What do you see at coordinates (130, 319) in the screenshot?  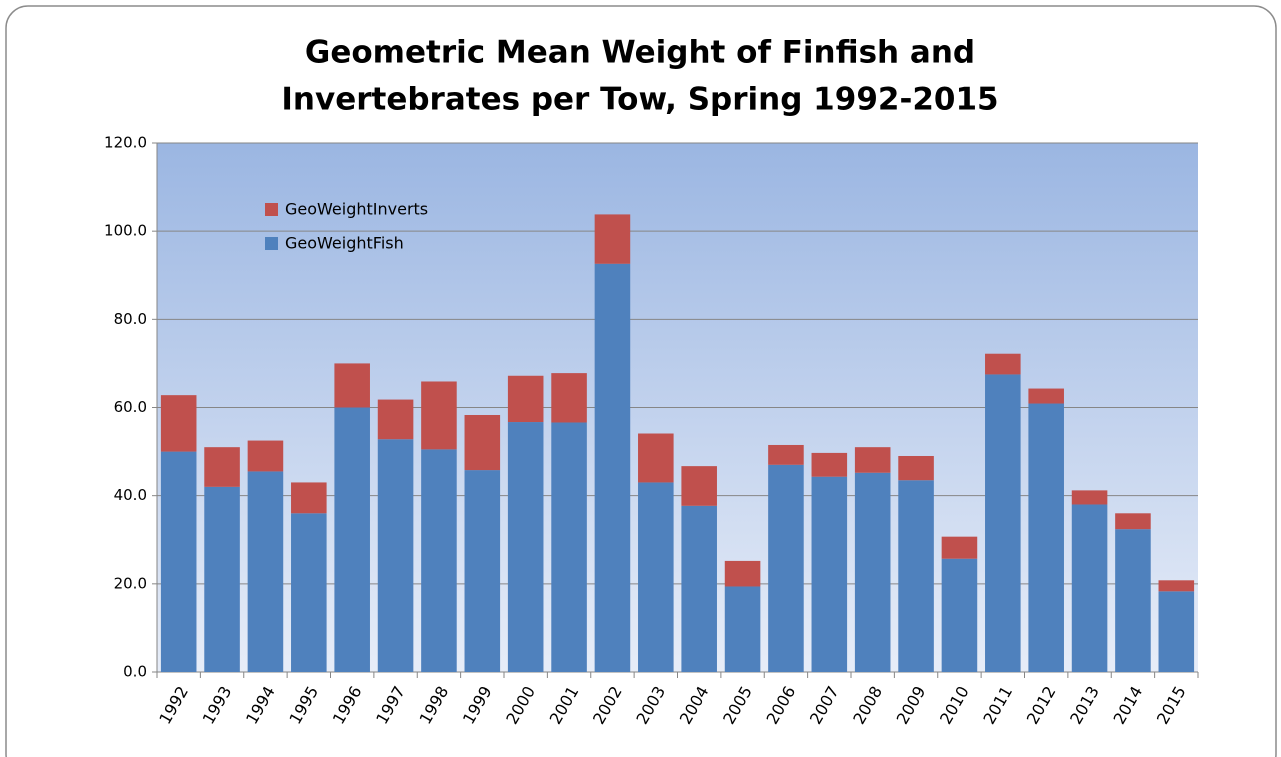 I see `y-tick-label: 80.0` at bounding box center [130, 319].